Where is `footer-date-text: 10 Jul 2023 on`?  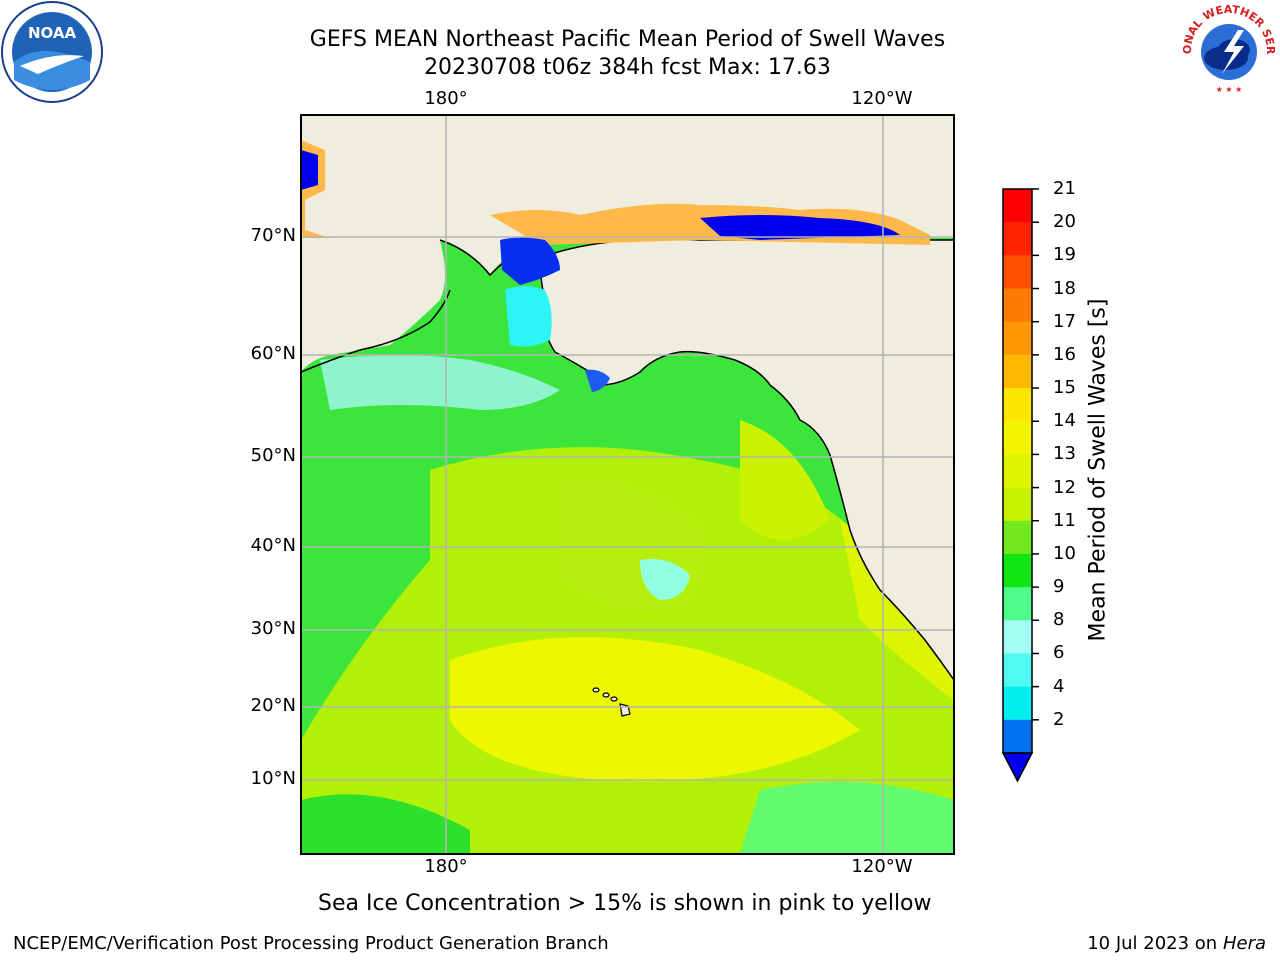
footer-date-text: 10 Jul 2023 on is located at coordinates (1155, 943).